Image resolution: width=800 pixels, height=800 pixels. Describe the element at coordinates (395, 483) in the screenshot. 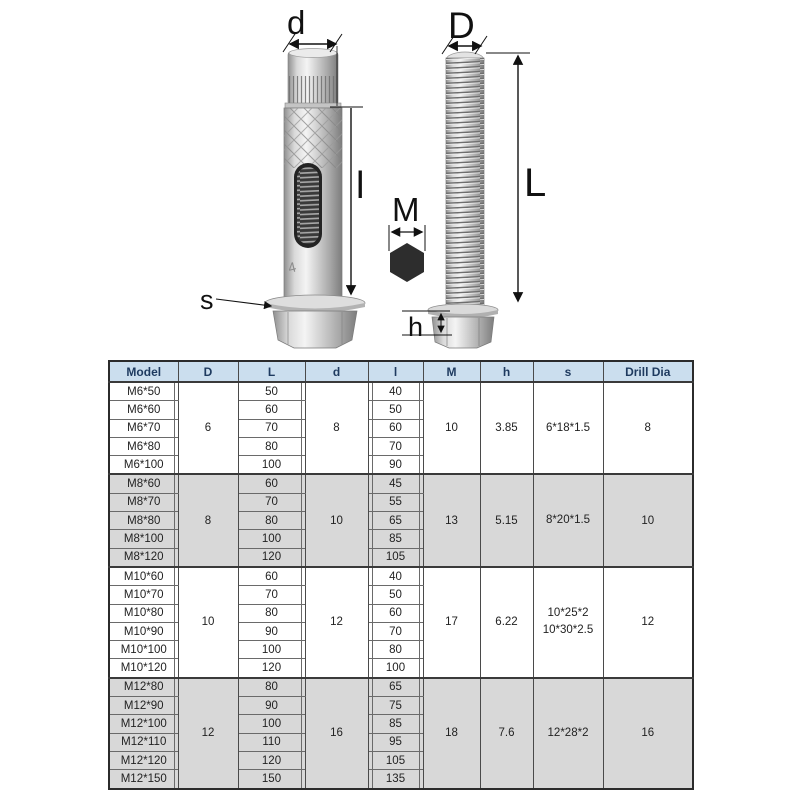

I see `cell-sleeve-length: 45` at that location.